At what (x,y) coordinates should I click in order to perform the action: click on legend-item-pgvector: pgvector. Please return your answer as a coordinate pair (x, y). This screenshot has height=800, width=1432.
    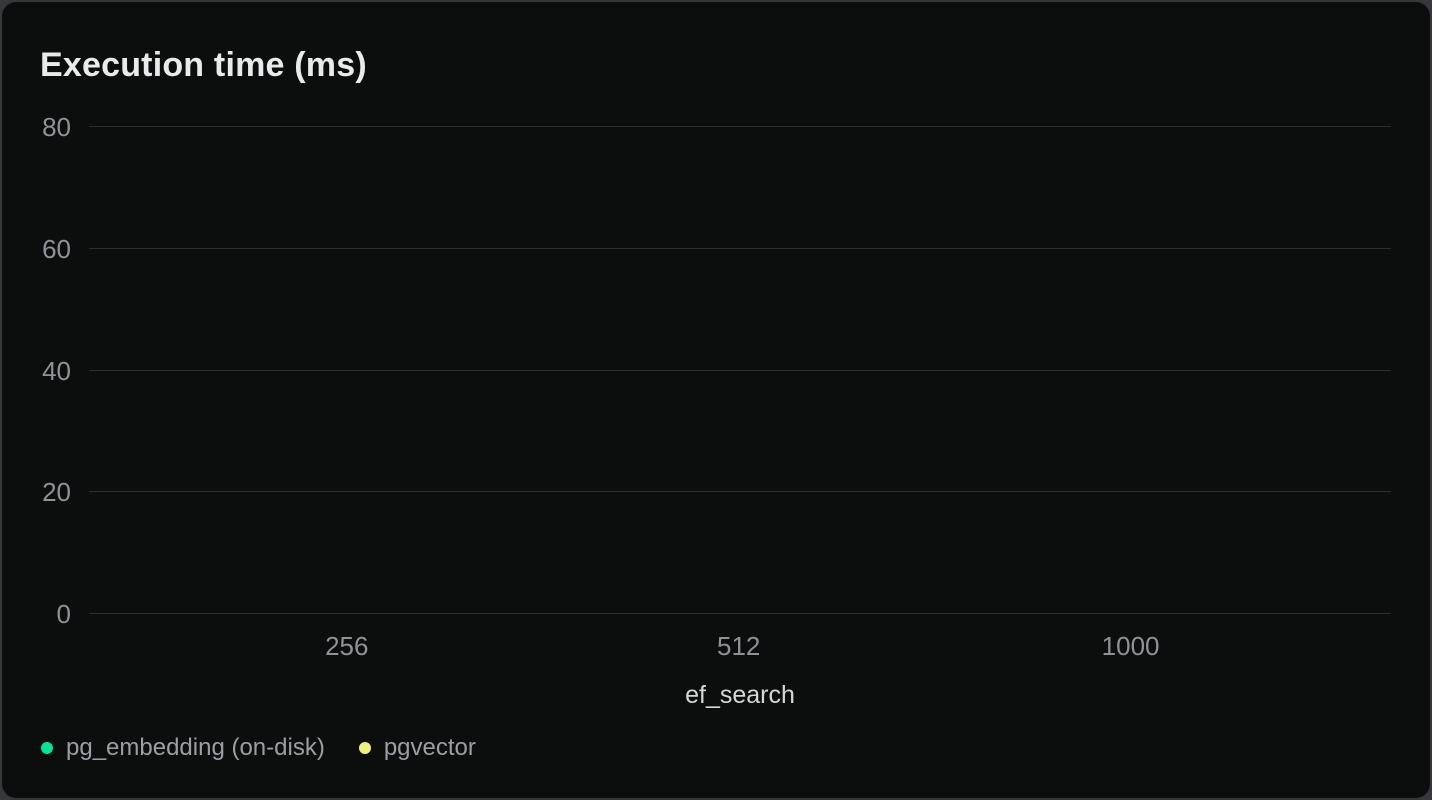
    Looking at the image, I should click on (417, 748).